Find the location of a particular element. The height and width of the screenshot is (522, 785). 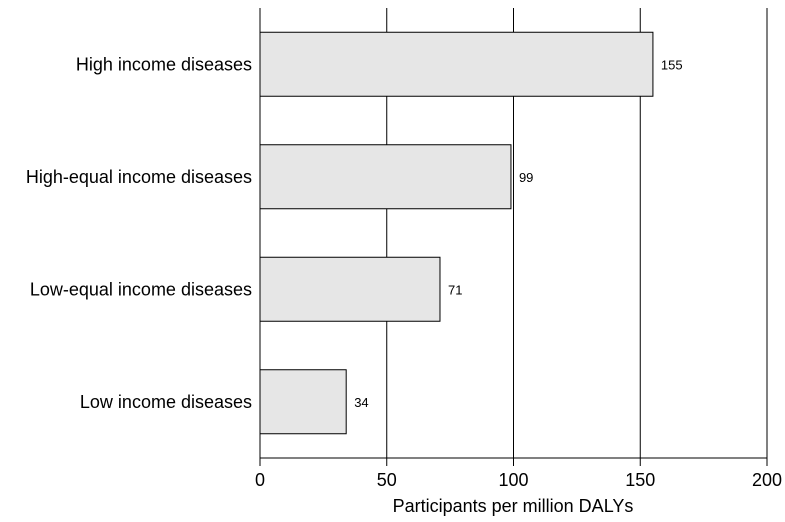

data-label-4: 34 is located at coordinates (361, 402).